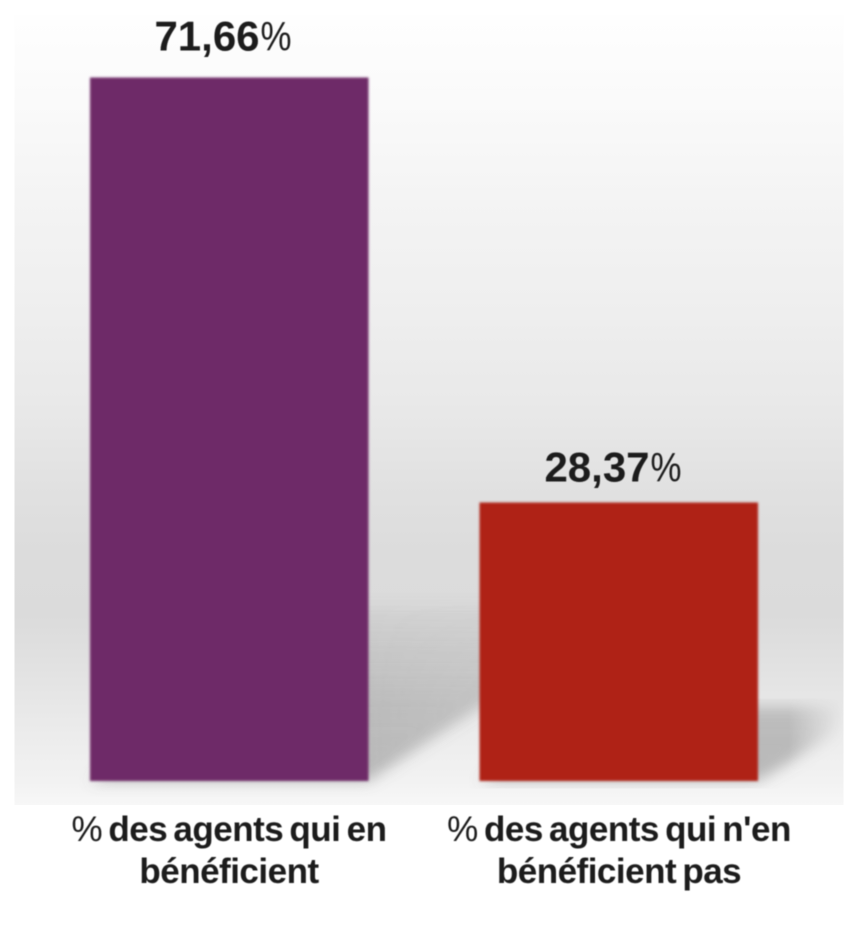  I want to click on svg-text: bénéficient, so click(229, 871).